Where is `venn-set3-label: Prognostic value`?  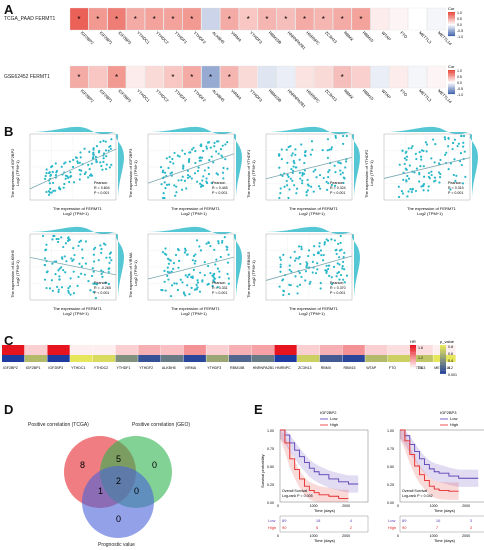 venn-set3-label: Prognostic value is located at coordinates (116, 545).